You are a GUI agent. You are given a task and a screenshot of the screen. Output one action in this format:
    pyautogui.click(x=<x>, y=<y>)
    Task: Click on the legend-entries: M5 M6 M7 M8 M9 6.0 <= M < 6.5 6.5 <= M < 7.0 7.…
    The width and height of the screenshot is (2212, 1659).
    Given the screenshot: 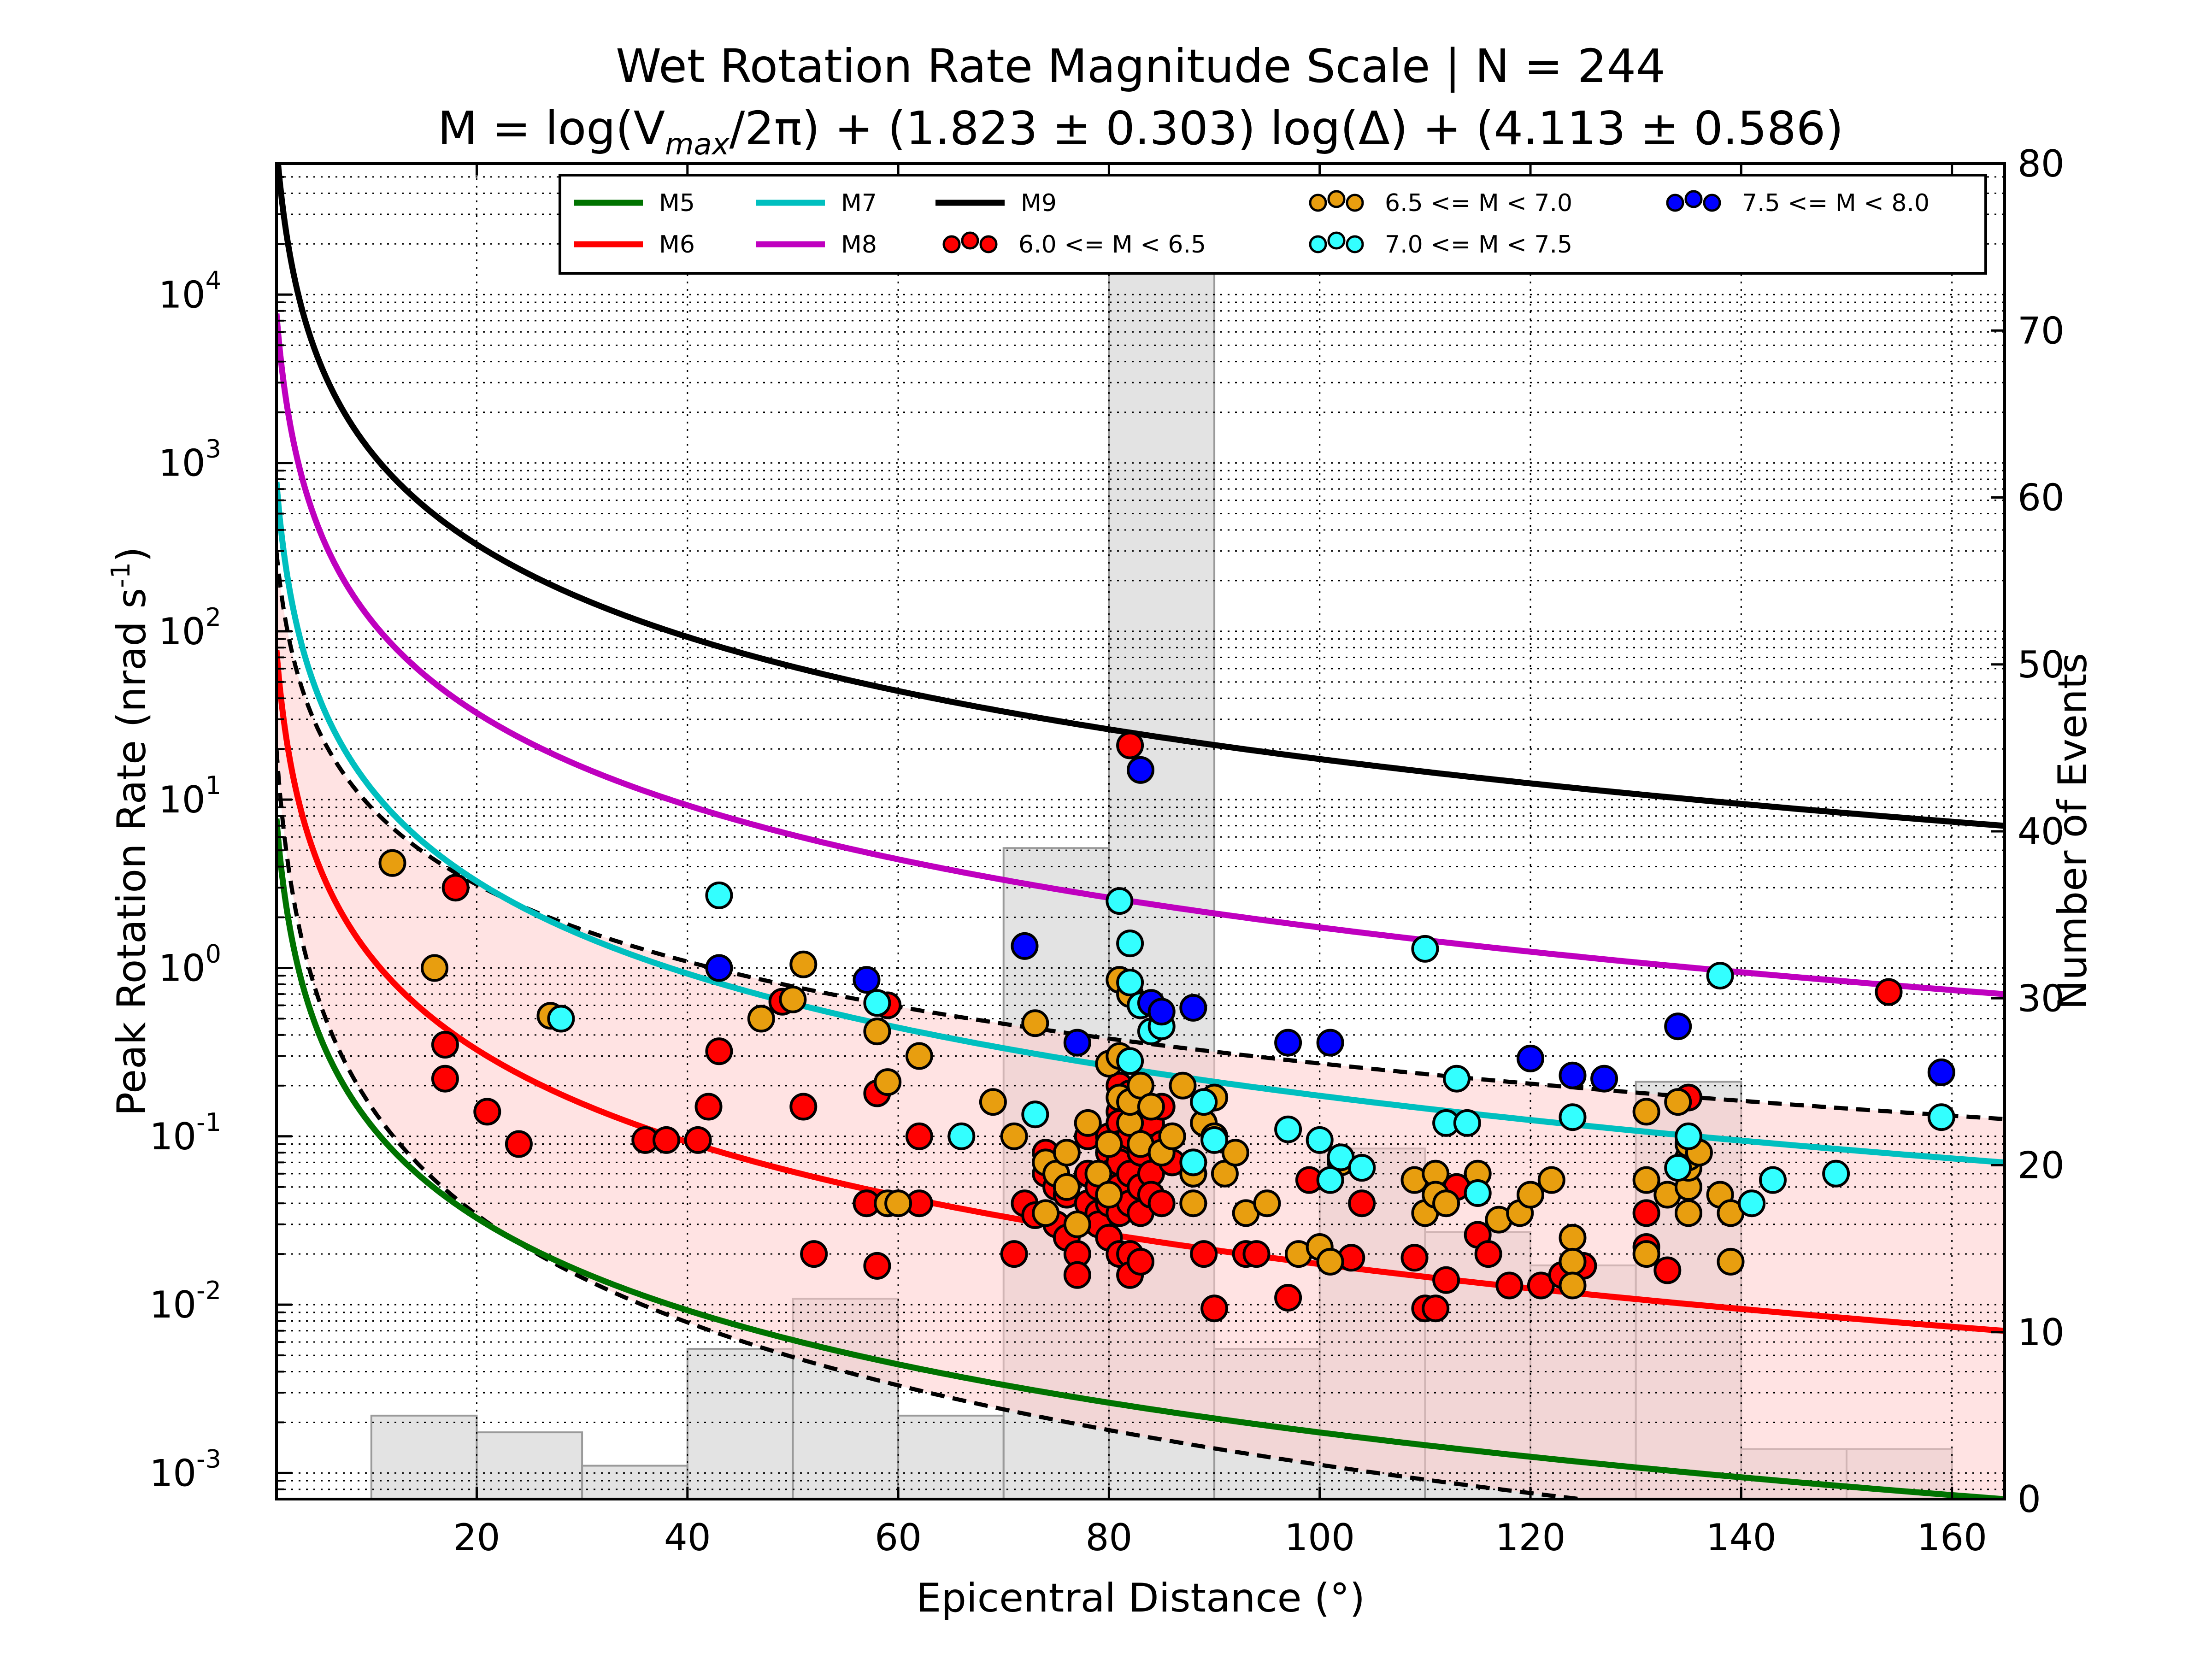 What is the action you would take?
    pyautogui.click(x=1252, y=224)
    